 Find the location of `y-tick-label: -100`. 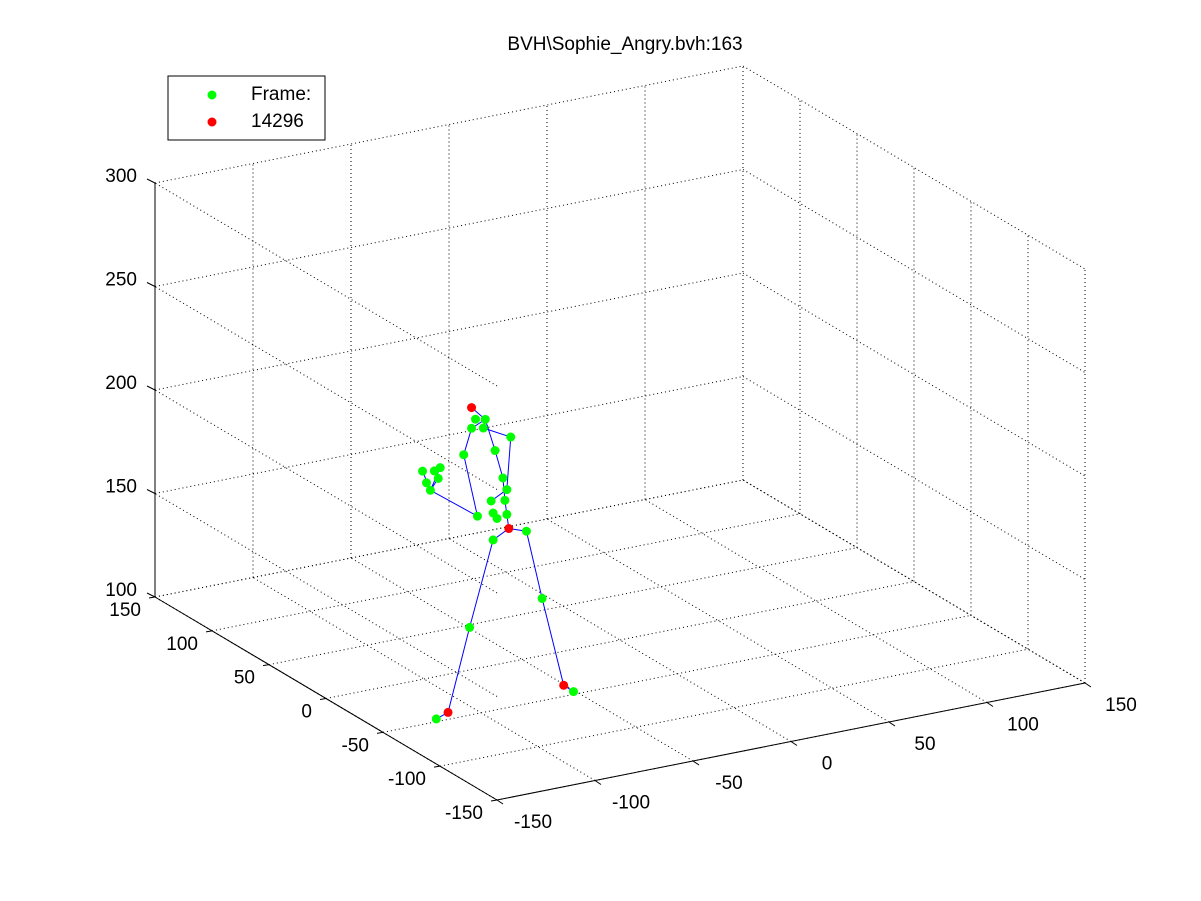

y-tick-label: -100 is located at coordinates (407, 779).